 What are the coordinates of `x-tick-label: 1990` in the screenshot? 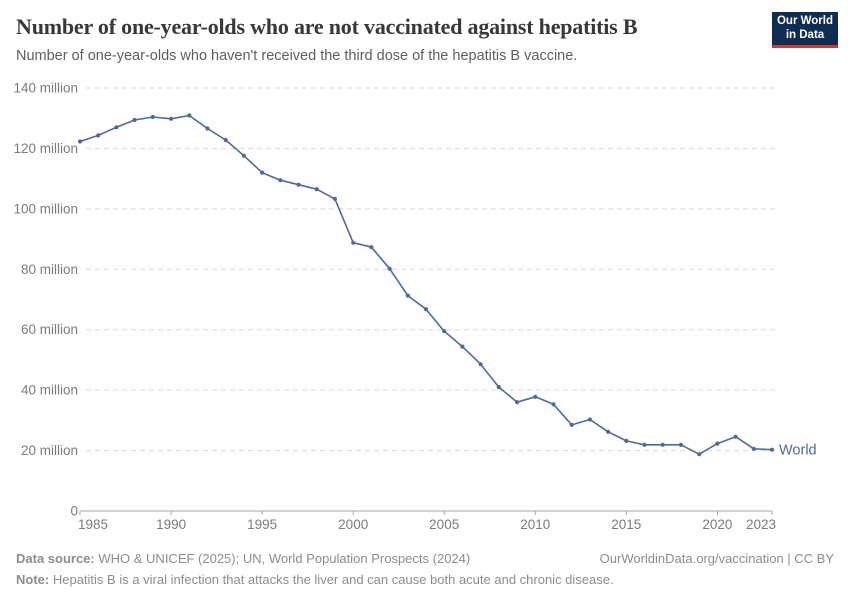 It's located at (171, 524).